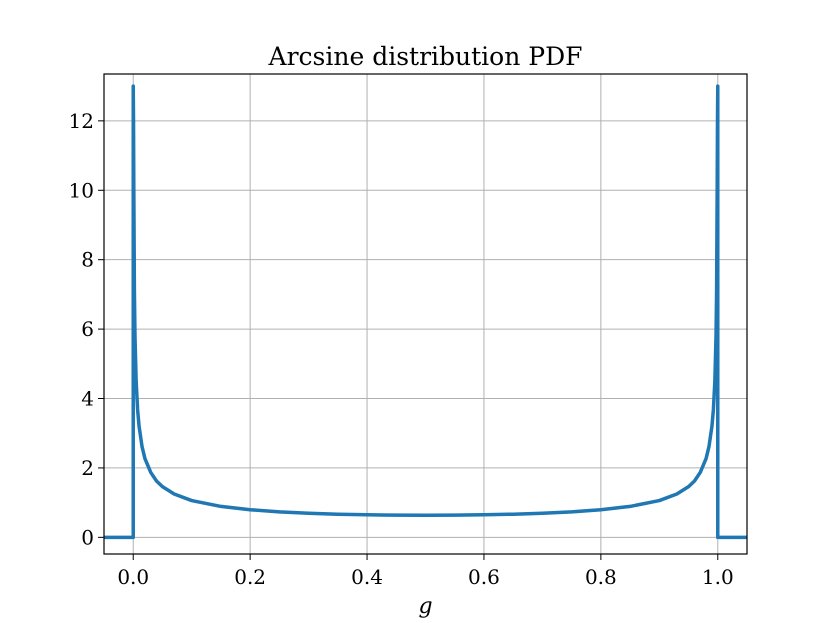  What do you see at coordinates (81, 121) in the screenshot?
I see `y-tick-label: 12` at bounding box center [81, 121].